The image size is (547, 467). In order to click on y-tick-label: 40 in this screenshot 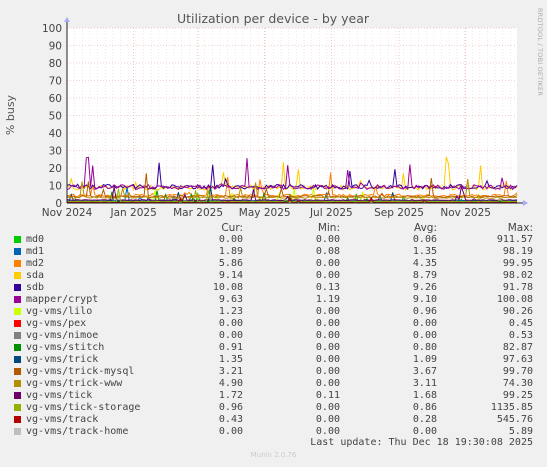, I will do `click(55, 134)`.